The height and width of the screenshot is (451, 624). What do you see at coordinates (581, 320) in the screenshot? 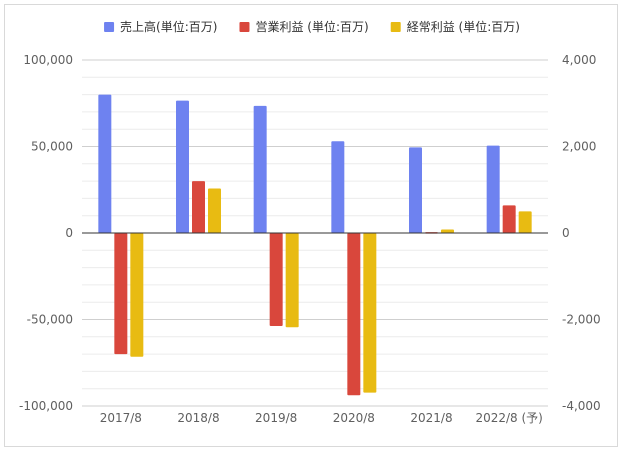
I see `right-tick-label: -2,000` at bounding box center [581, 320].